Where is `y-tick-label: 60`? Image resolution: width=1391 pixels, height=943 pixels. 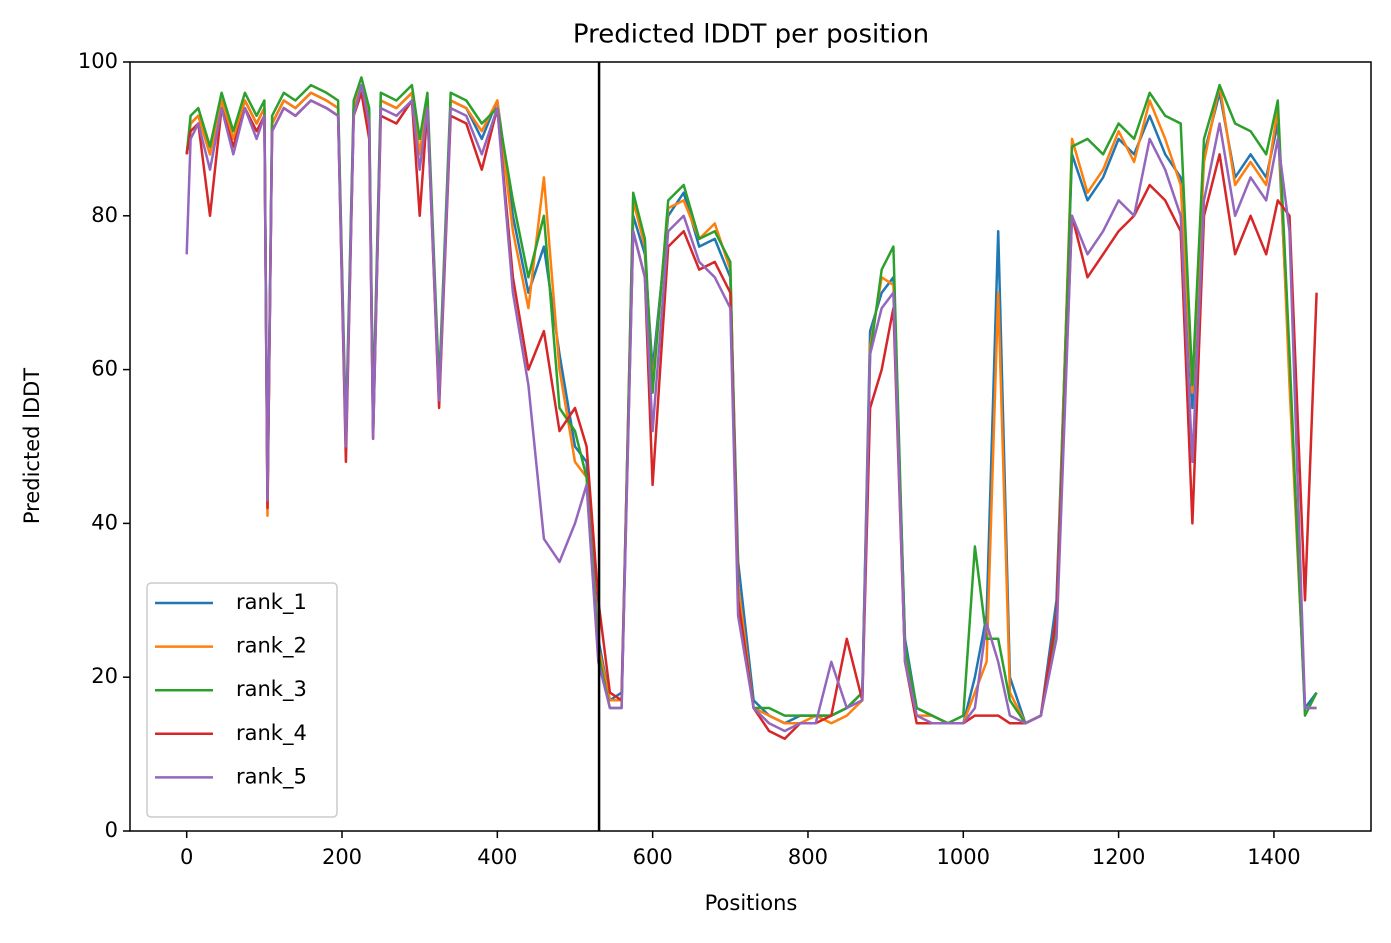
y-tick-label: 60 is located at coordinates (104, 369).